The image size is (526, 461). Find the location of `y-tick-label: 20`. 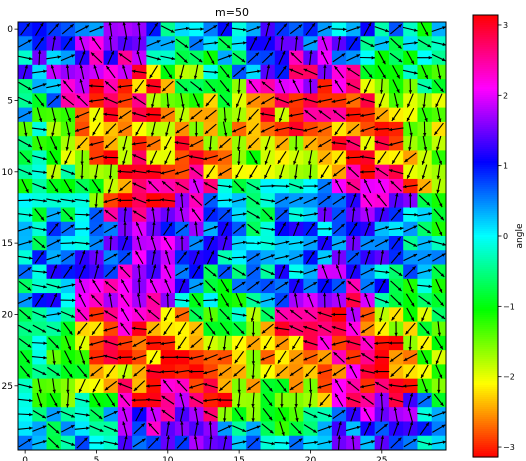

y-tick-label: 20 is located at coordinates (8, 315).